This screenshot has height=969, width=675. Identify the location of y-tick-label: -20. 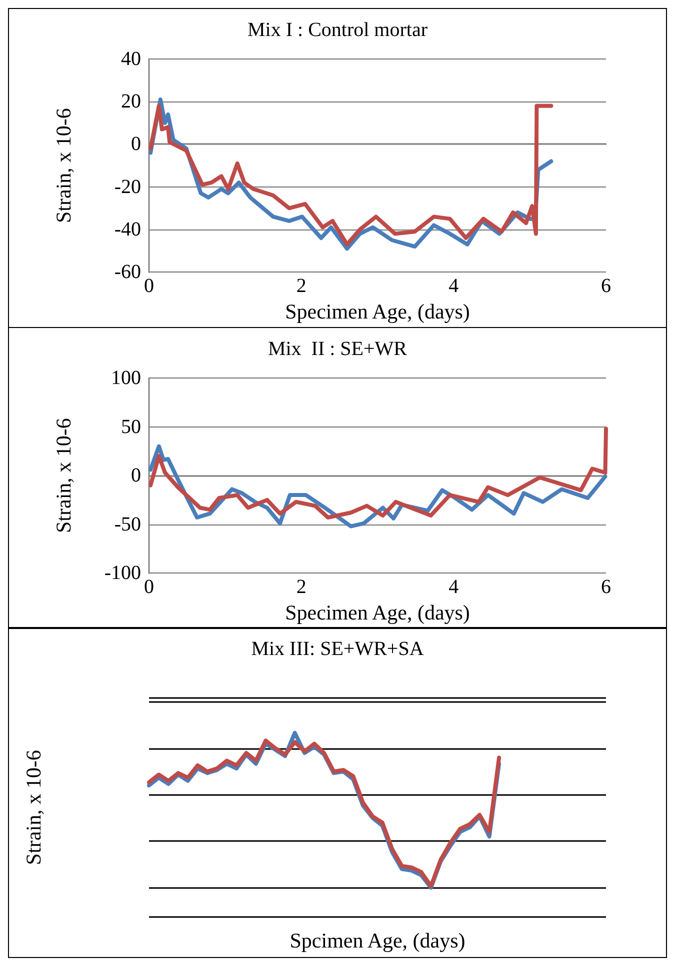
(127, 187).